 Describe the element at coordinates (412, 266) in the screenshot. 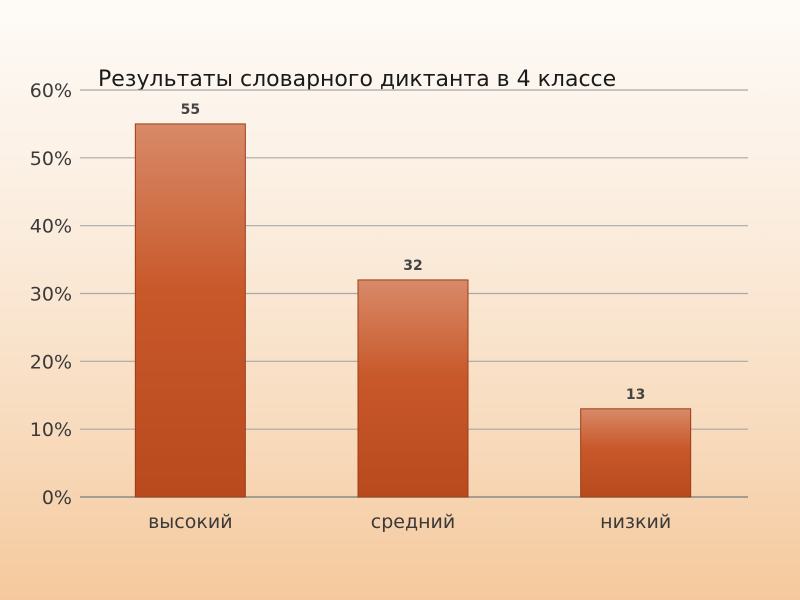

I see `data-label: 32` at that location.